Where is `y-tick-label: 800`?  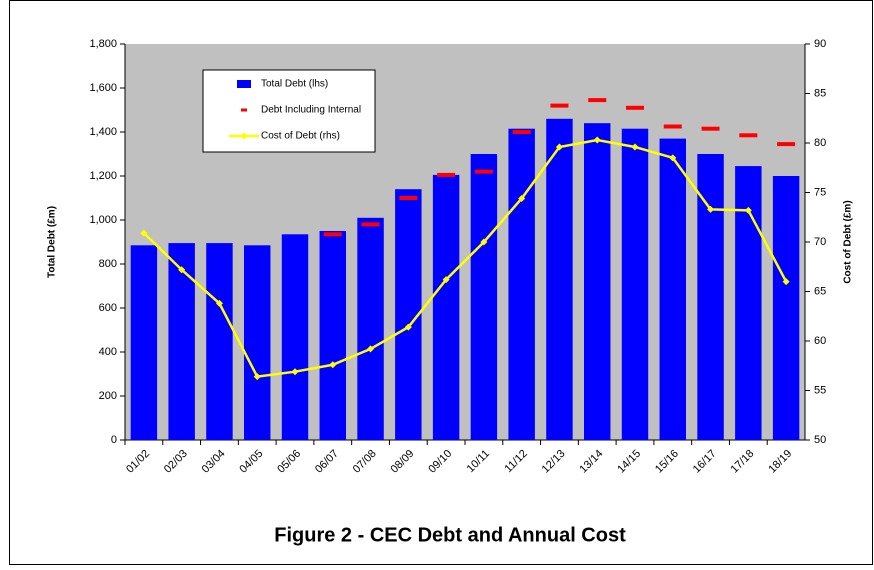
y-tick-label: 800 is located at coordinates (108, 264).